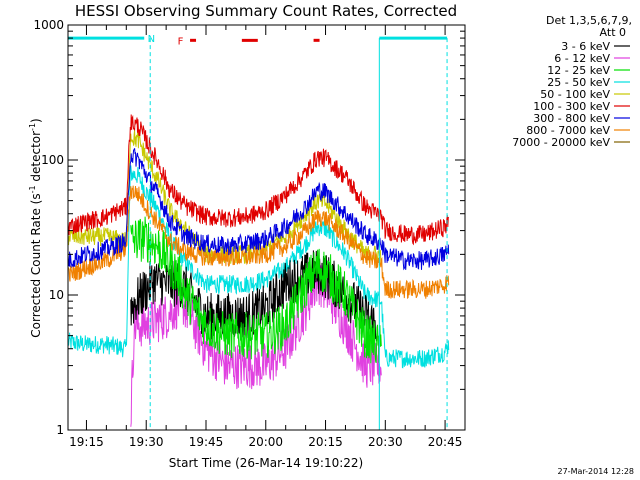 The height and width of the screenshot is (480, 640). Describe the element at coordinates (596, 471) in the screenshot. I see `footer-timestamp: 27-Mar-2014 12:28` at that location.